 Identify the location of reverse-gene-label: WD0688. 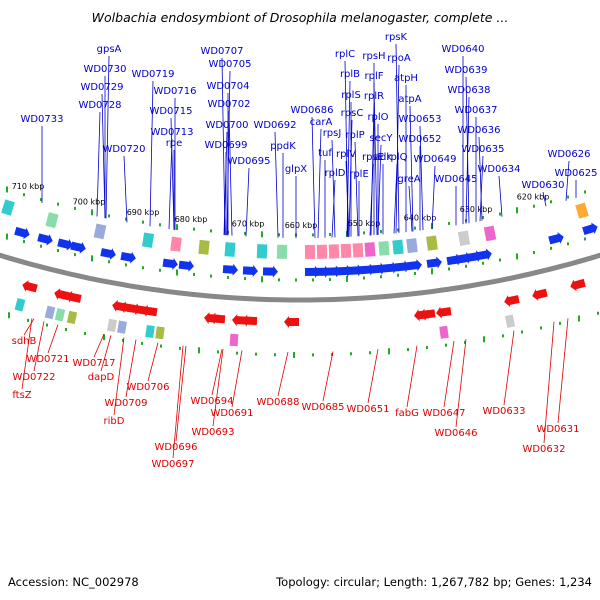
(277, 402).